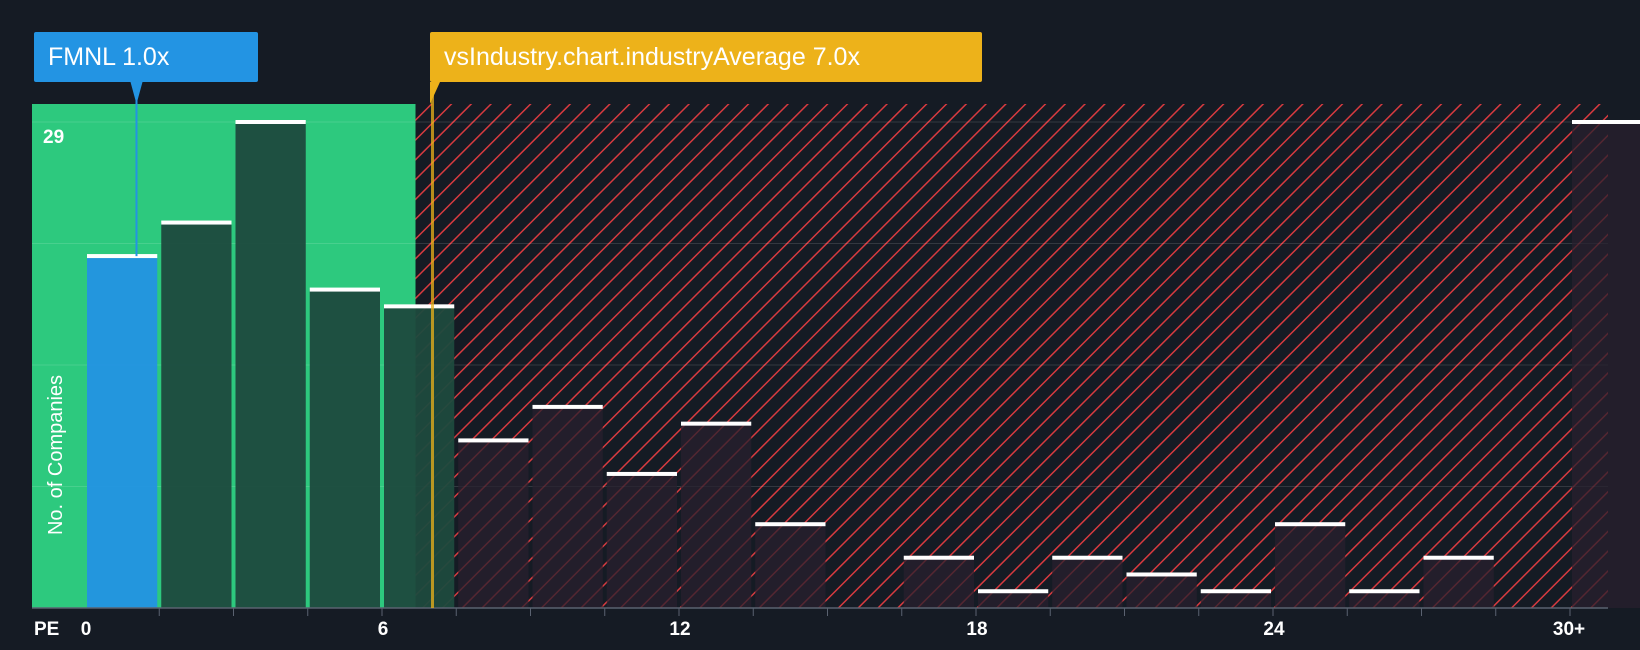  I want to click on industry-average-callout: vsIndustry.chart.industryAverage 7.0x, so click(706, 57).